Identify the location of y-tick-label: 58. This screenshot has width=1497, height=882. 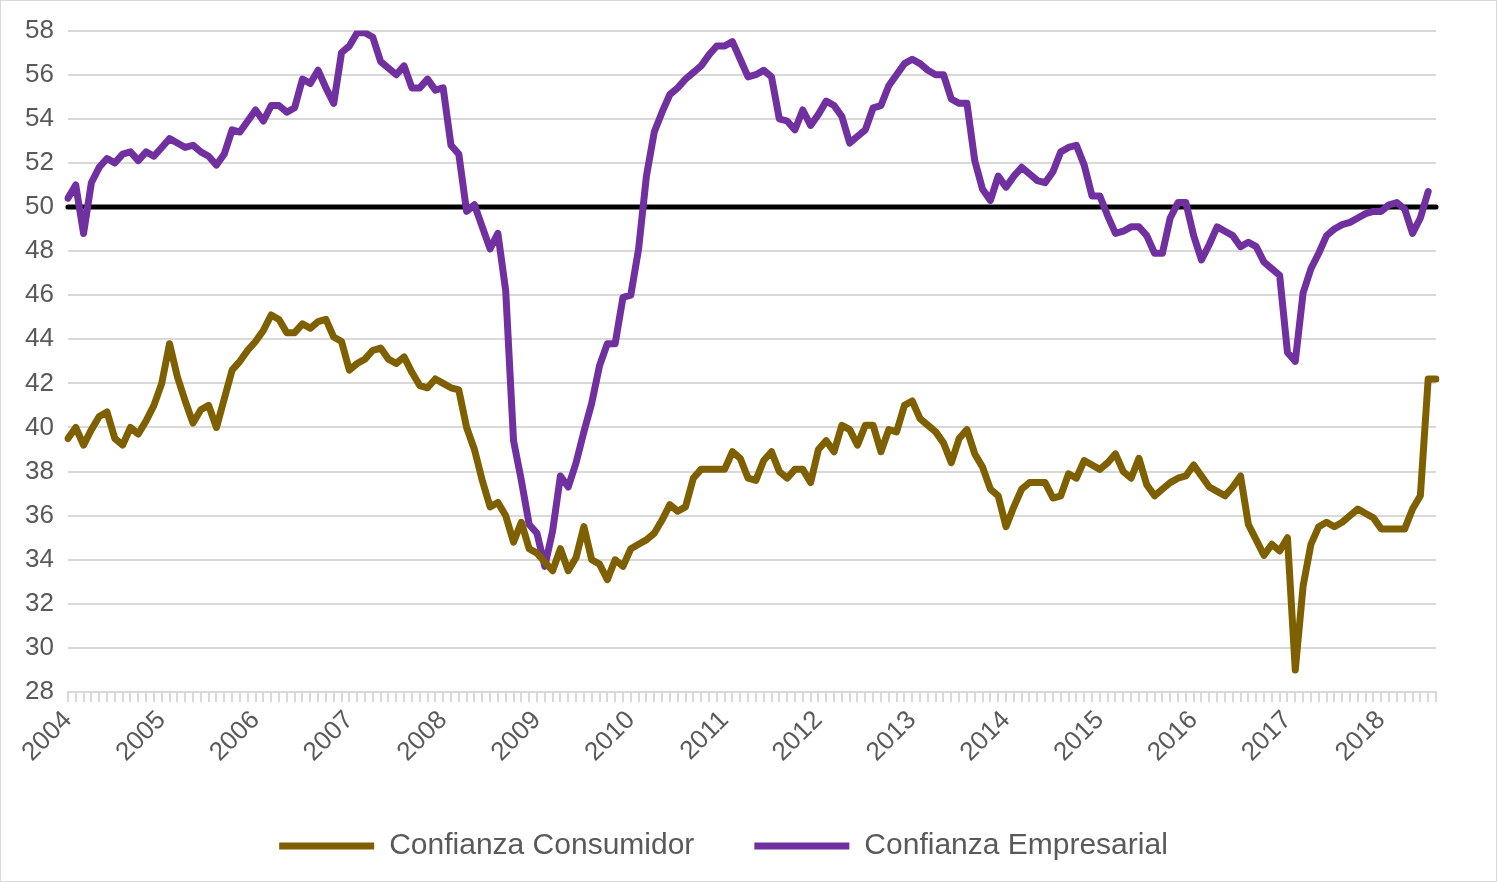
(39, 28).